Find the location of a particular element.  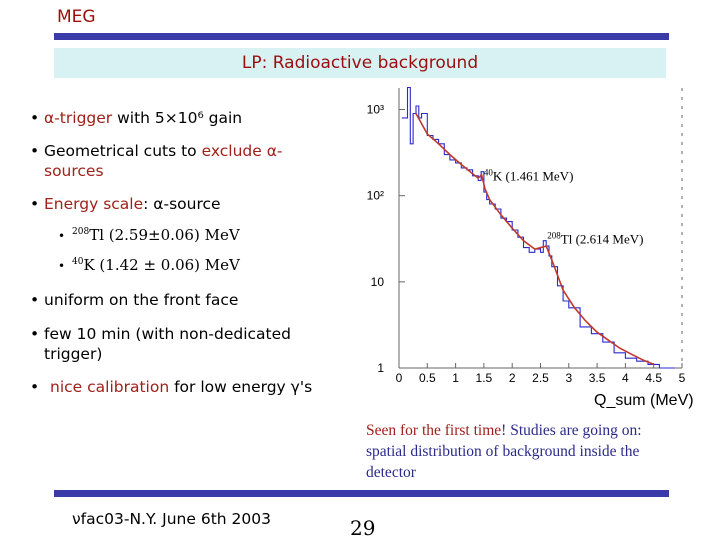

x-tick-label: 4 is located at coordinates (625, 378).